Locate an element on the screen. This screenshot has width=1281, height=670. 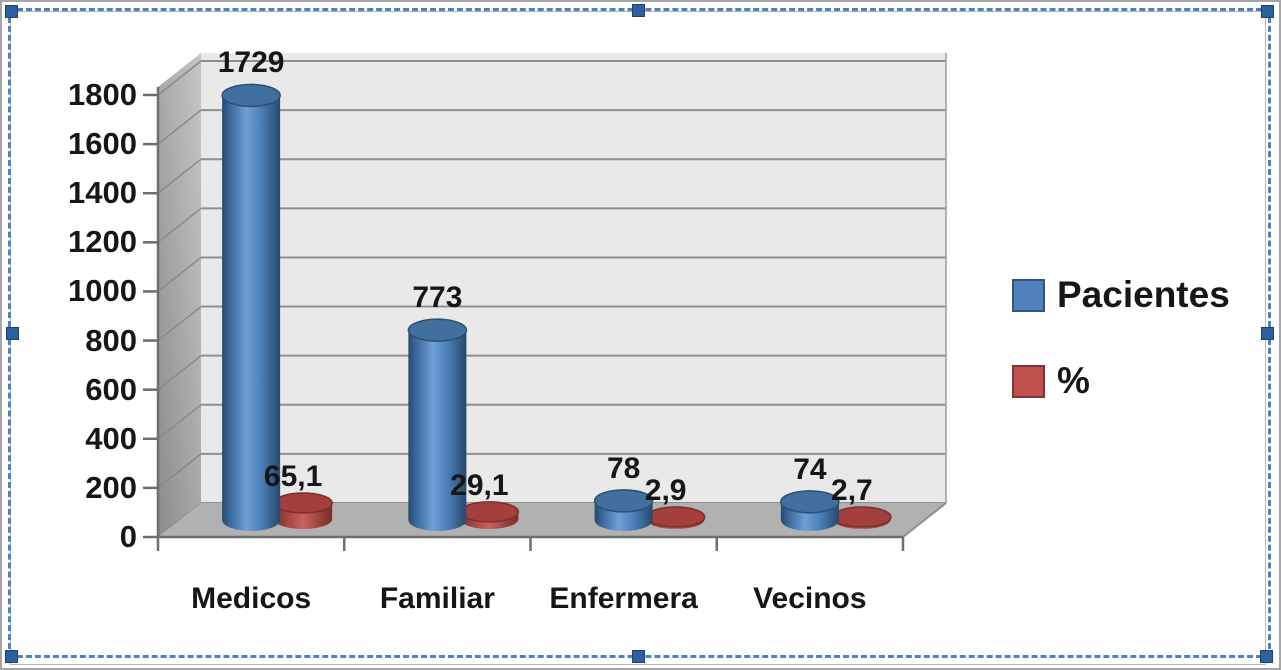
legend-item-percent: % is located at coordinates (1121, 381).